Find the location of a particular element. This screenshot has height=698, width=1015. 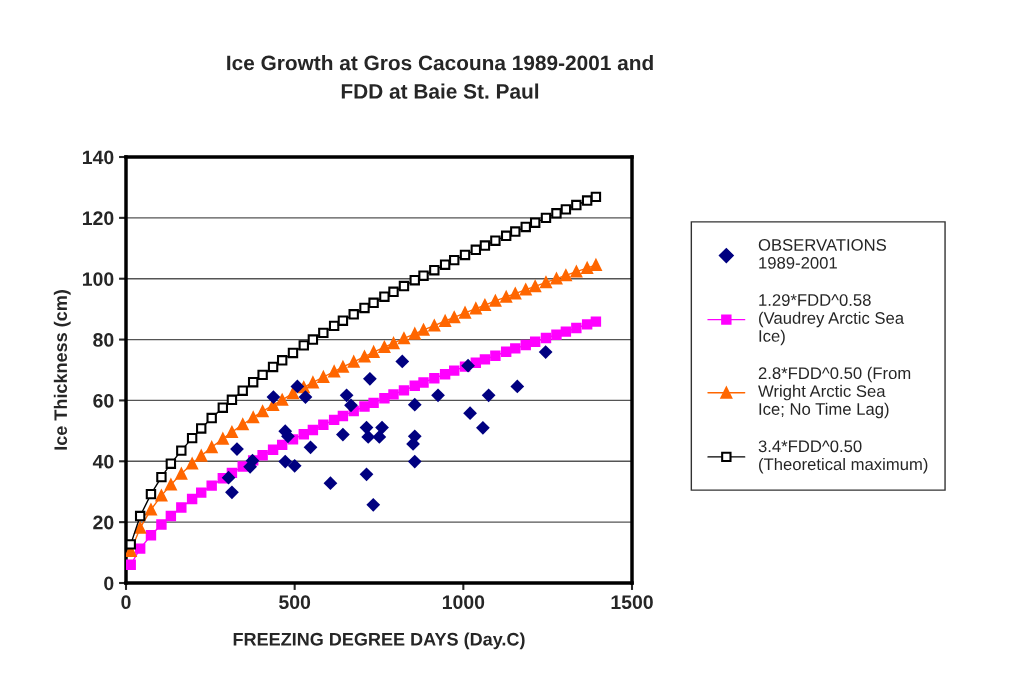

y-tick-label: 140 is located at coordinates (98, 157).